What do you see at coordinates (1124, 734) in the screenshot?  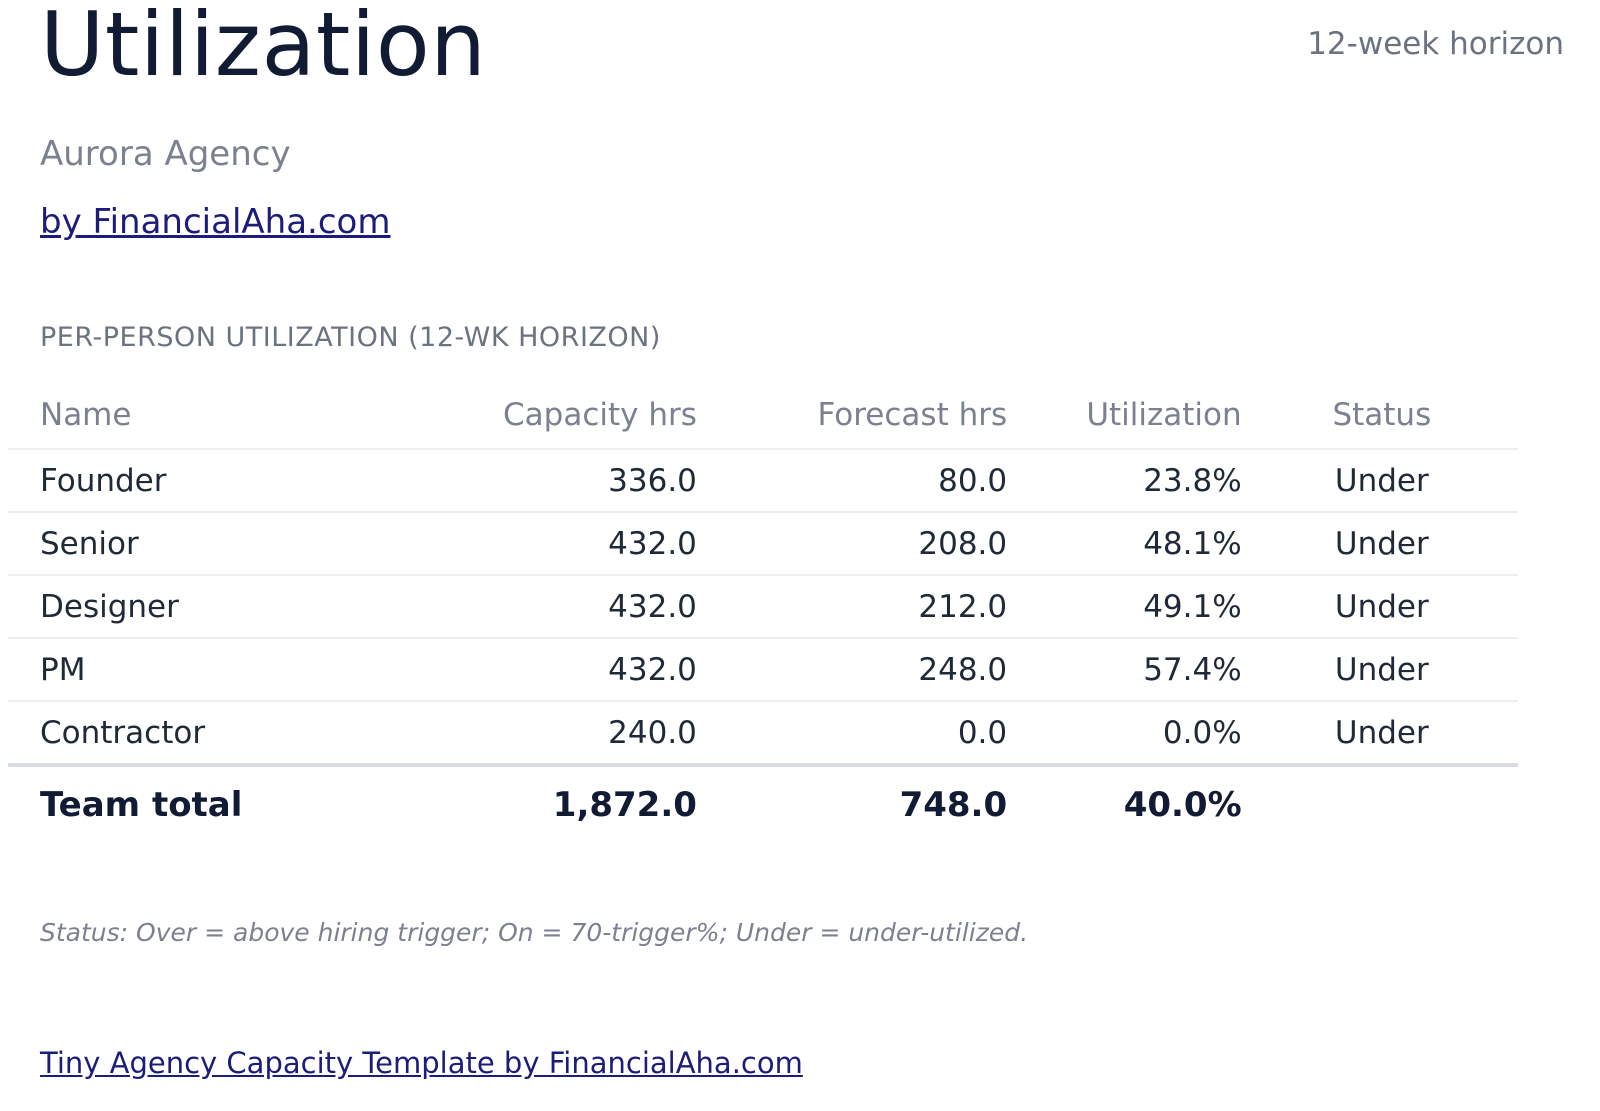 I see `row-utilization: 0.0%` at bounding box center [1124, 734].